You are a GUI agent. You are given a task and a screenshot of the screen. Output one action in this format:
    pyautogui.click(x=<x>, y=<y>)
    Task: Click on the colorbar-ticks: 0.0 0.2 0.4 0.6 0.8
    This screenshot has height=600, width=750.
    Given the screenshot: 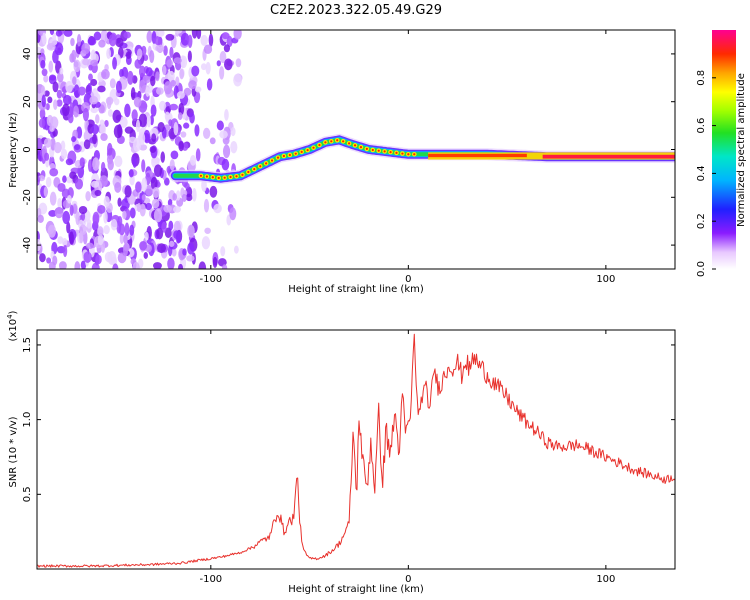 What is the action you would take?
    pyautogui.click(x=706, y=173)
    